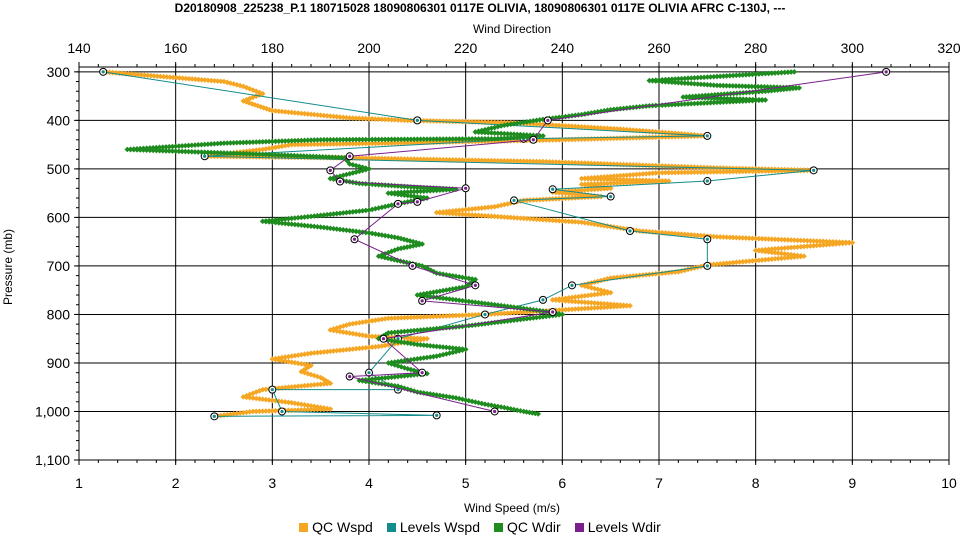 This screenshot has width=960, height=541. I want to click on legend-item-qc-wdir: QC Wdir, so click(527, 527).